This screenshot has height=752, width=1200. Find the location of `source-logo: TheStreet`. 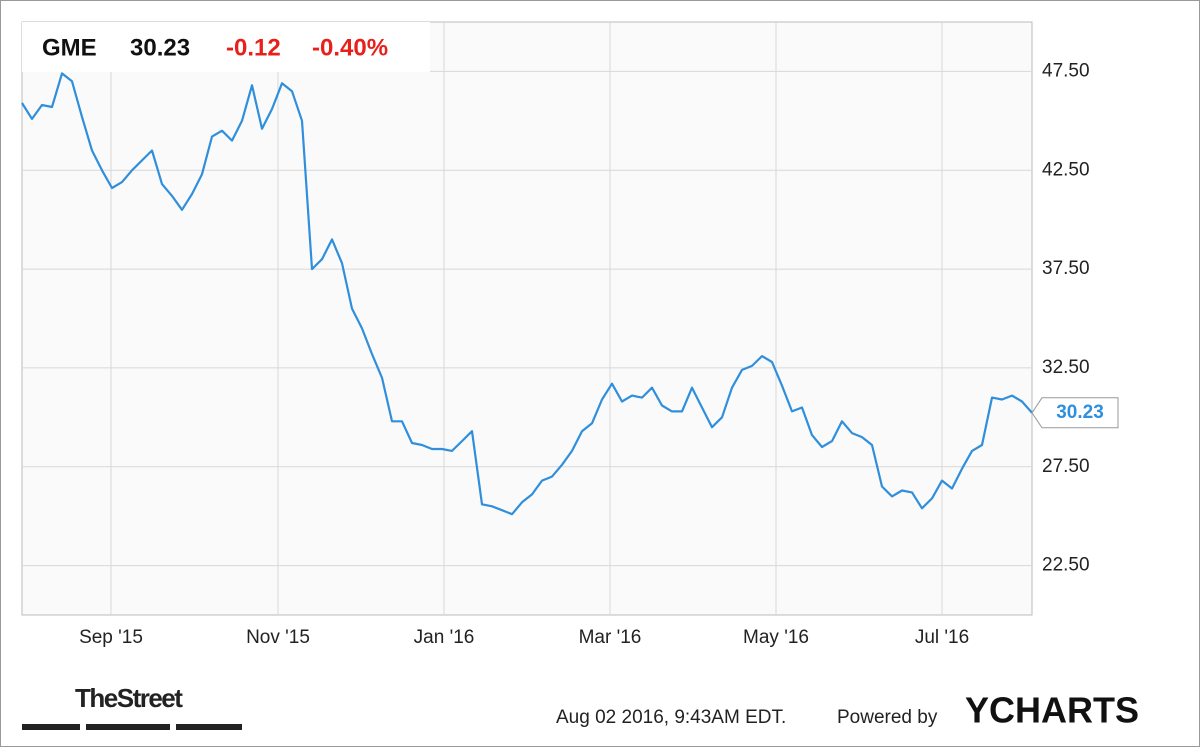

source-logo: TheStreet is located at coordinates (129, 698).